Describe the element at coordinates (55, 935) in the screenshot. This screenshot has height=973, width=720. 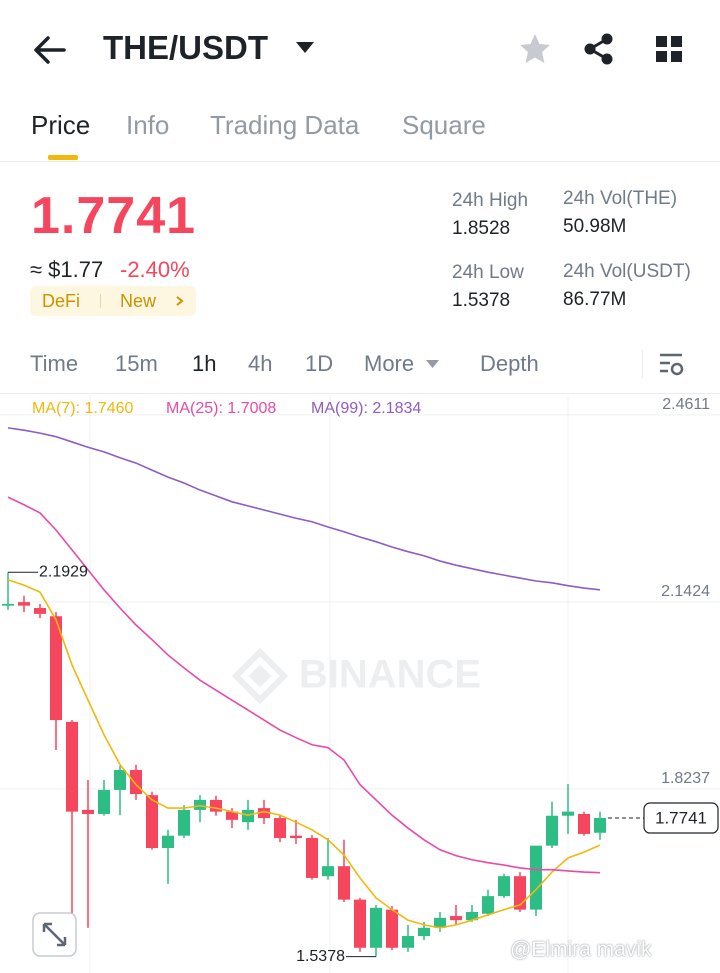
I see `expand-button` at that location.